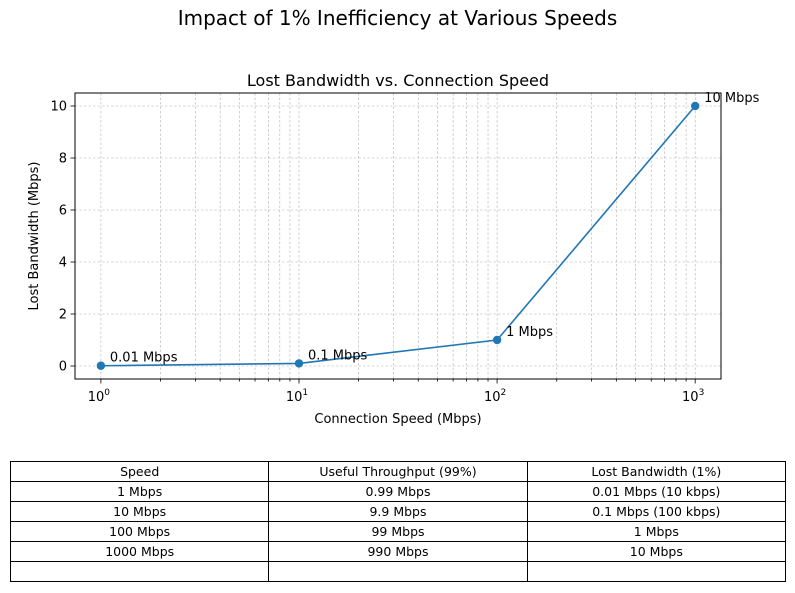 This screenshot has width=795, height=593. Describe the element at coordinates (338, 355) in the screenshot. I see `data-label: 0.1 Mbps` at that location.